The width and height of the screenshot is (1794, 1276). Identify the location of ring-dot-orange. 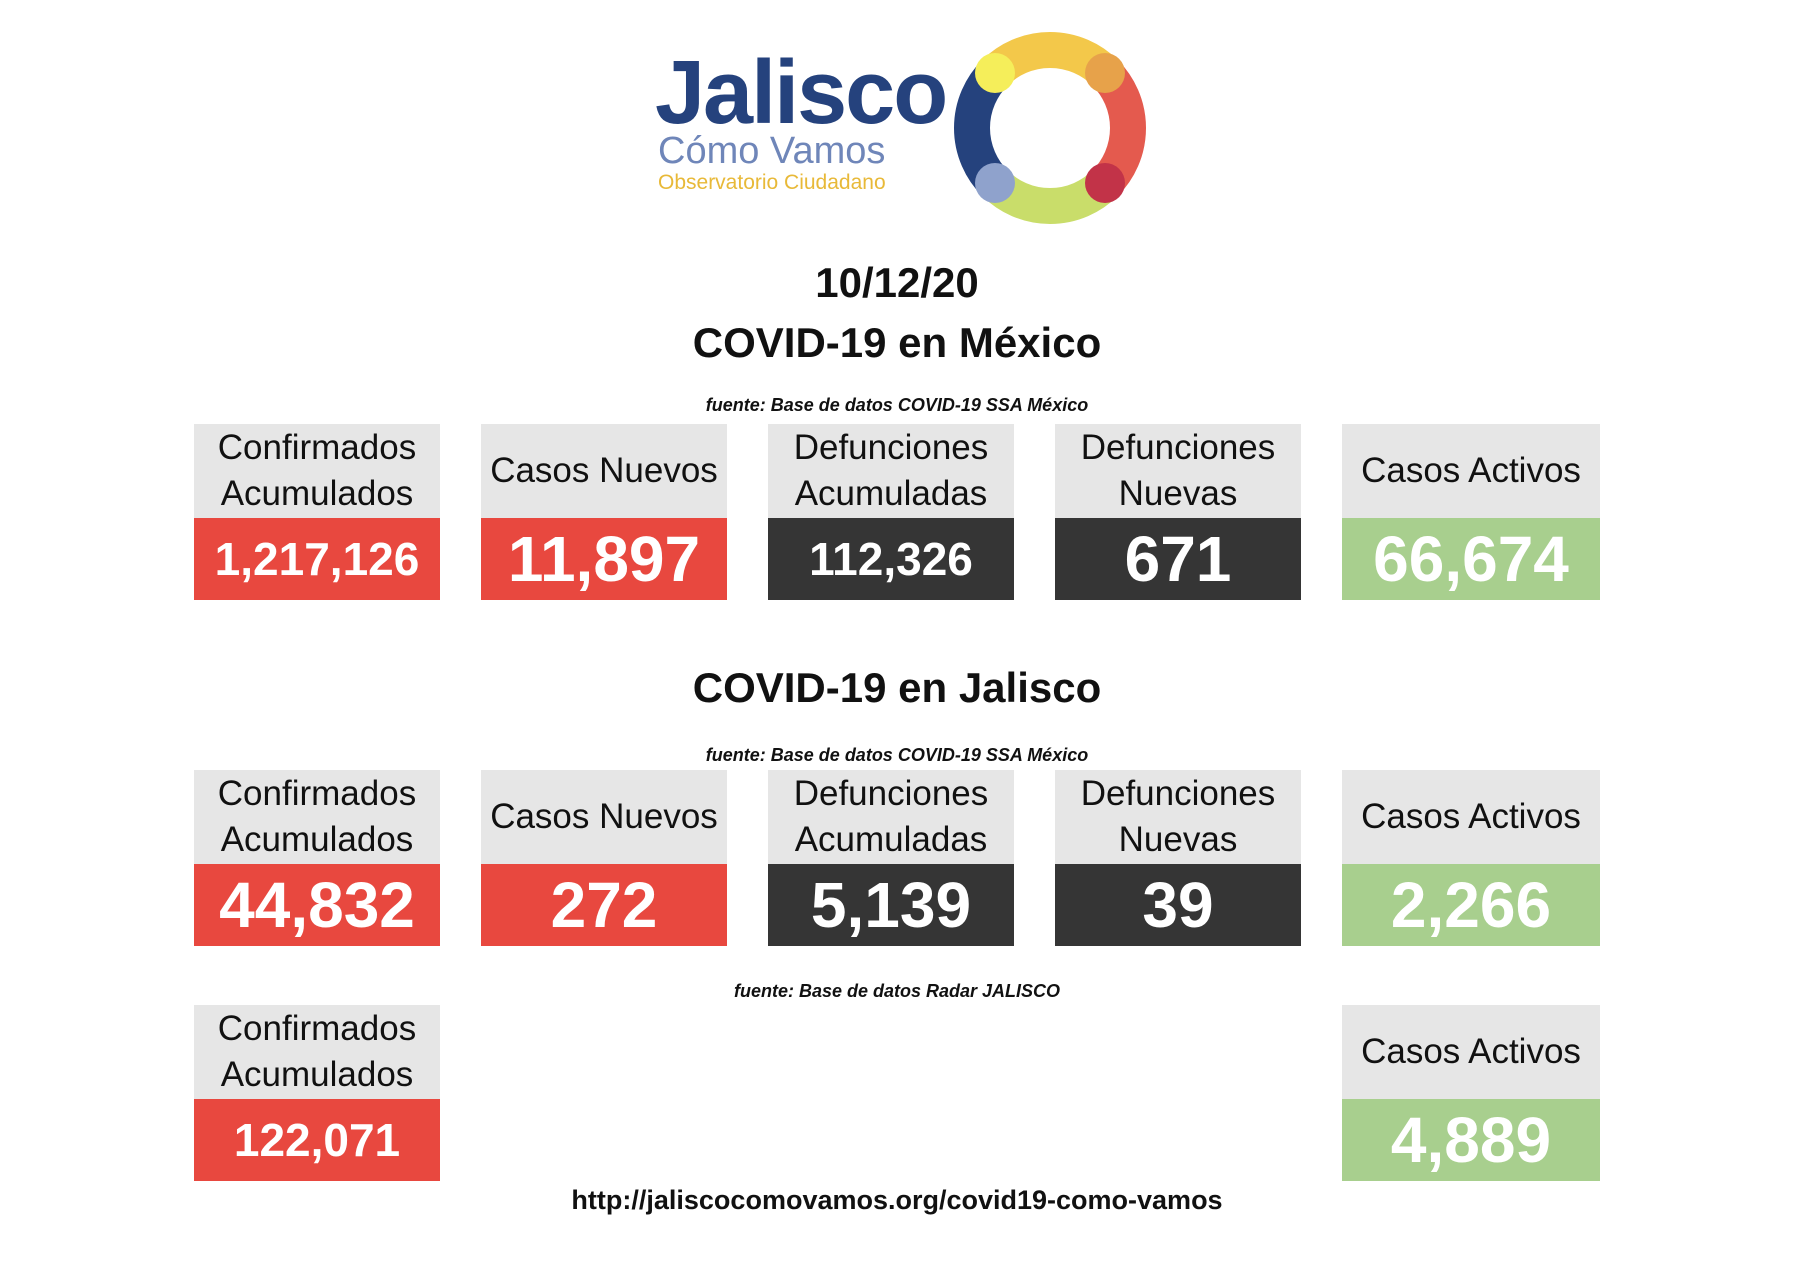
(1105, 73).